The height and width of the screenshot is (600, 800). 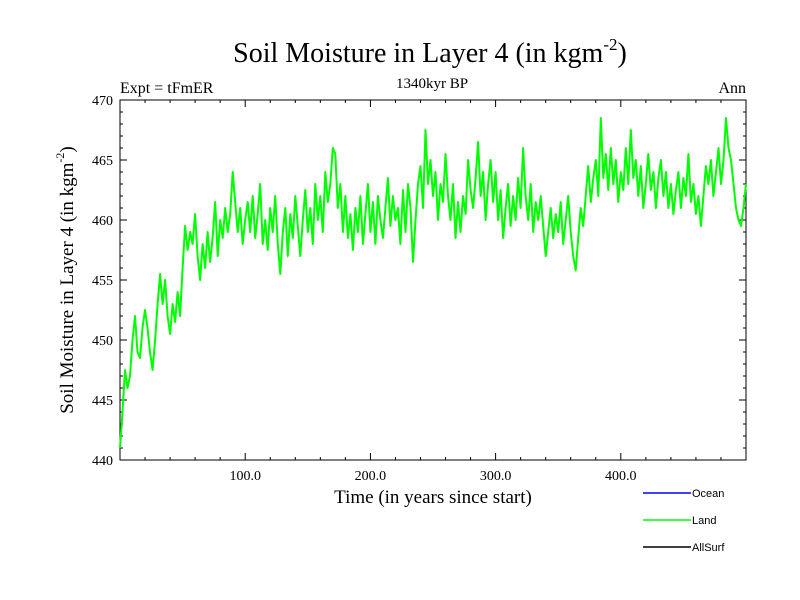 What do you see at coordinates (167, 88) in the screenshot?
I see `experiment-label: Expt = tFmER` at bounding box center [167, 88].